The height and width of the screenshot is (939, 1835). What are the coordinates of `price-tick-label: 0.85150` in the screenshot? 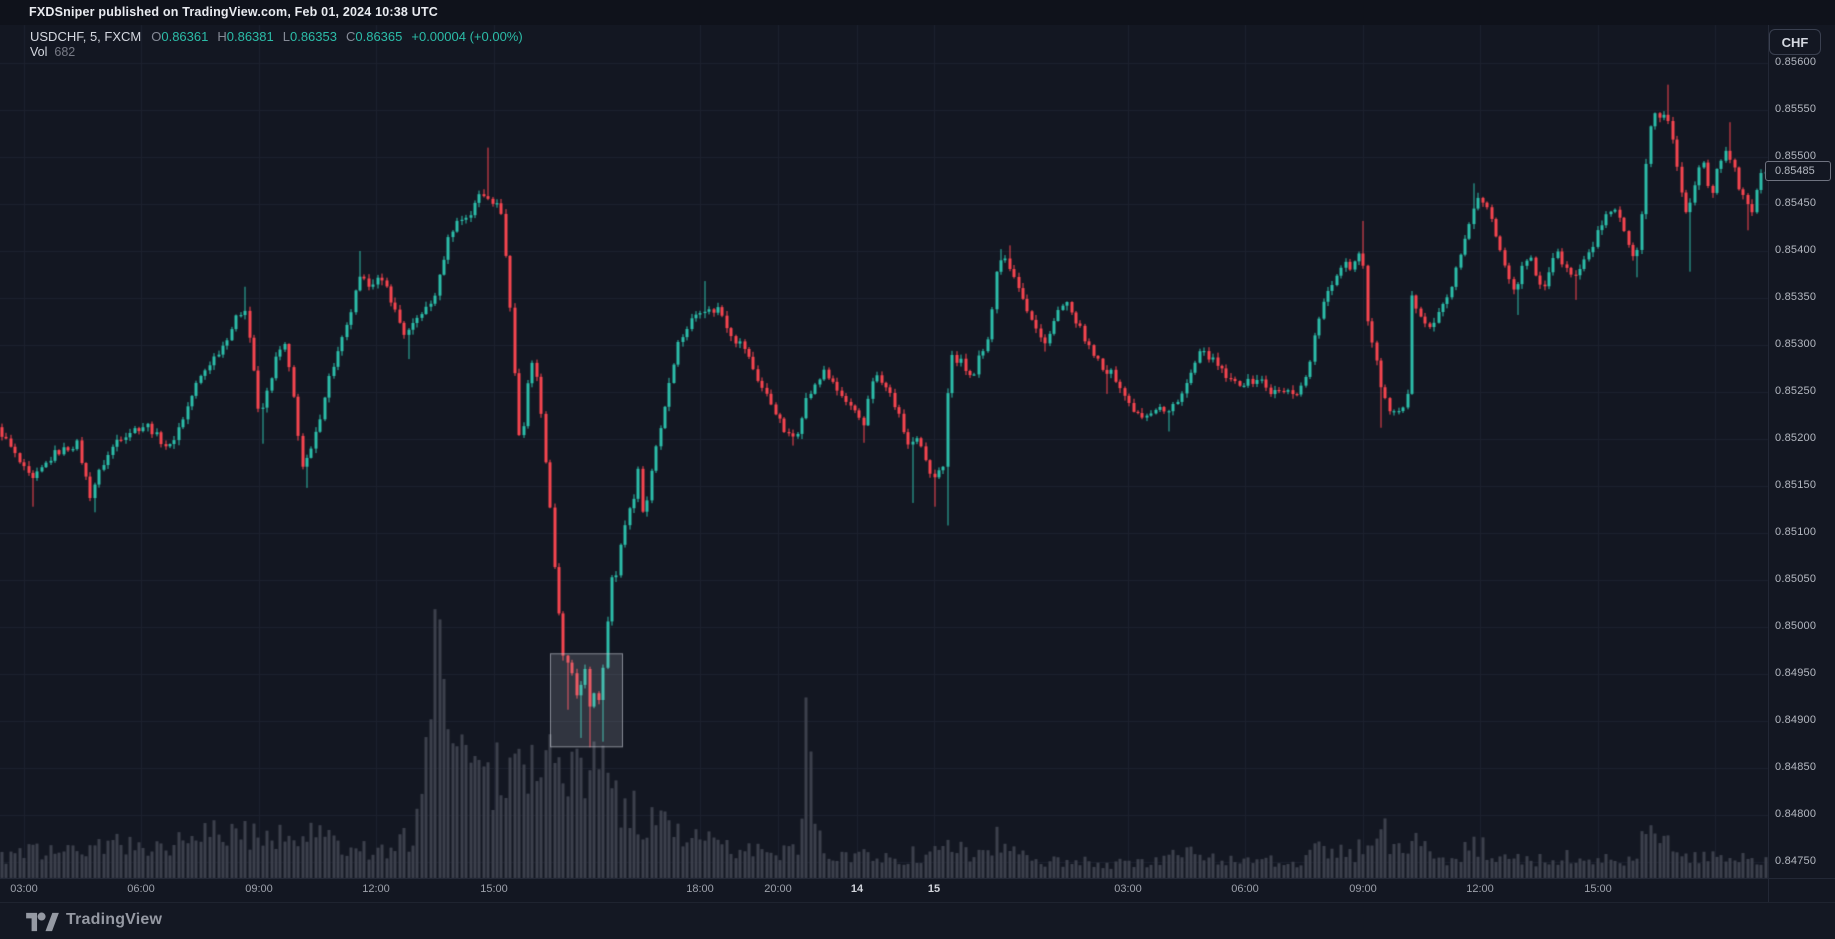 It's located at (1796, 485).